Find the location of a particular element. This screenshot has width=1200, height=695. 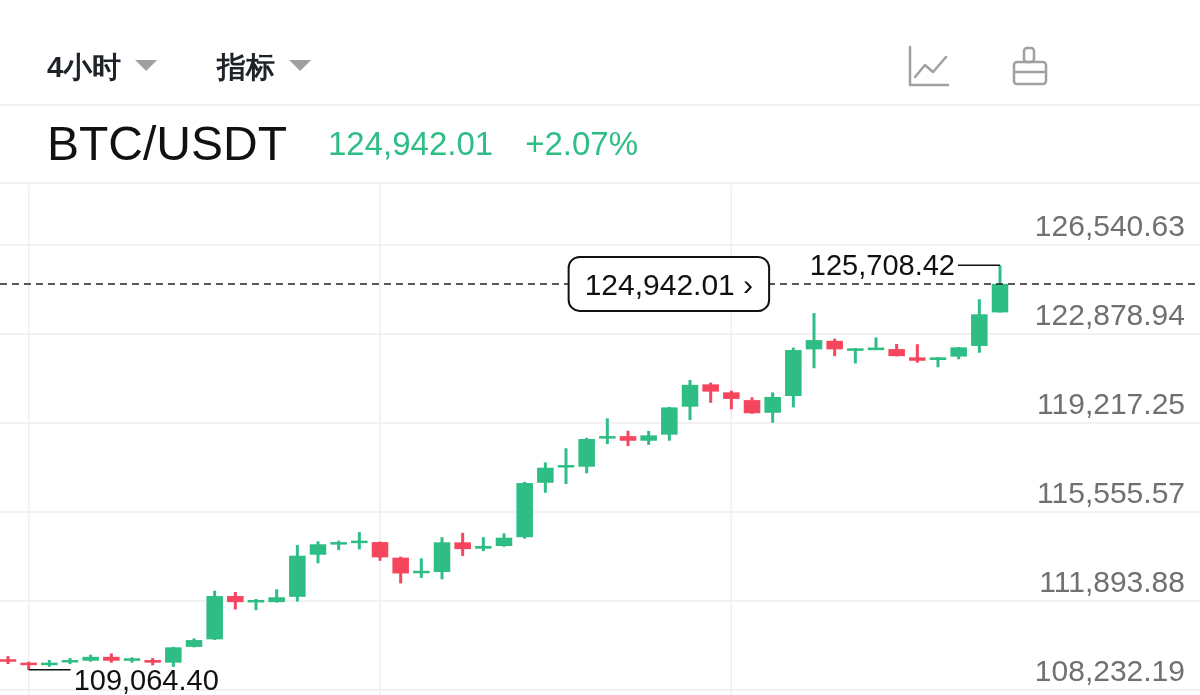

y-tick-label: 108,232.19 is located at coordinates (1109, 671).